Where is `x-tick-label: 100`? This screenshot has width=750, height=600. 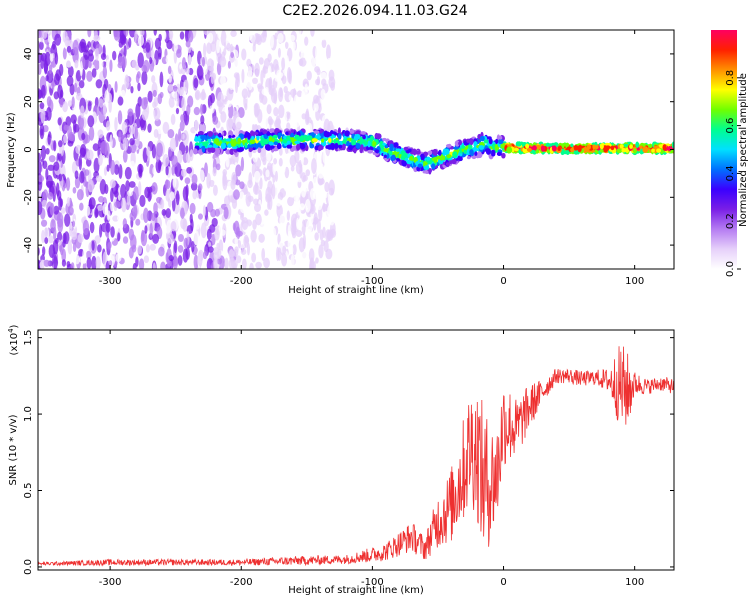
x-tick-label: 100 is located at coordinates (634, 582).